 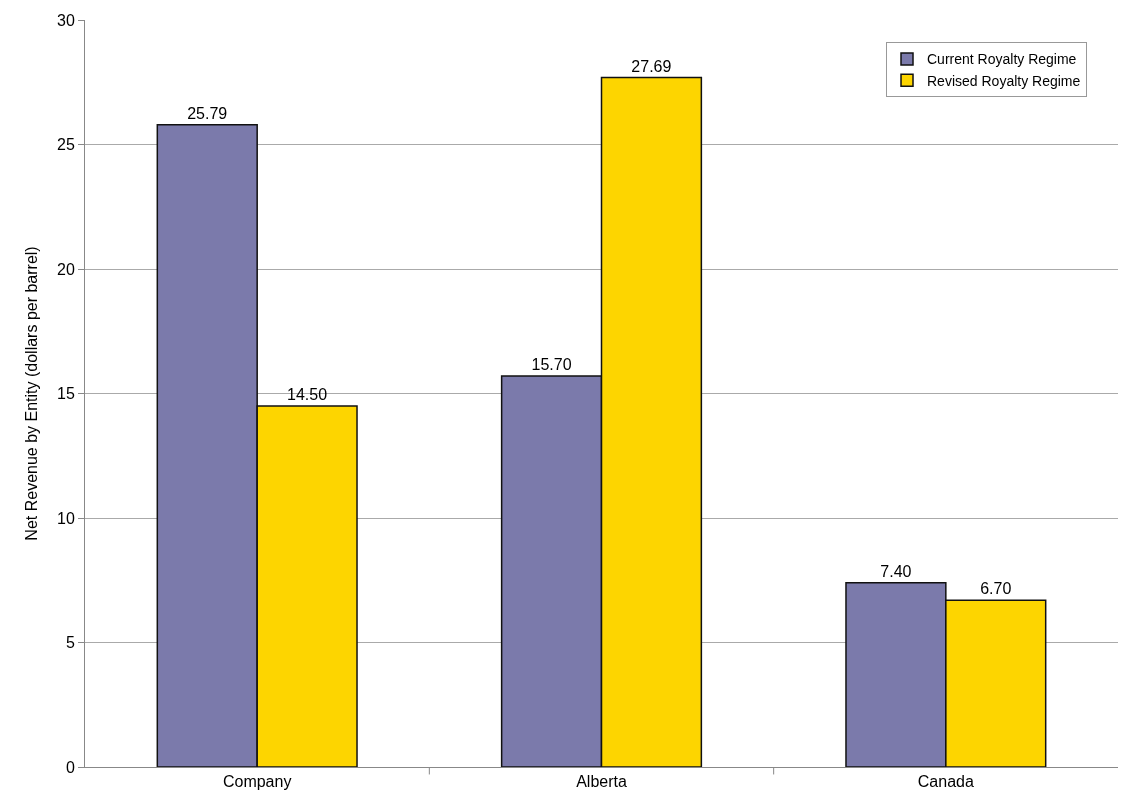 I want to click on data-label: 6.70, so click(x=996, y=589).